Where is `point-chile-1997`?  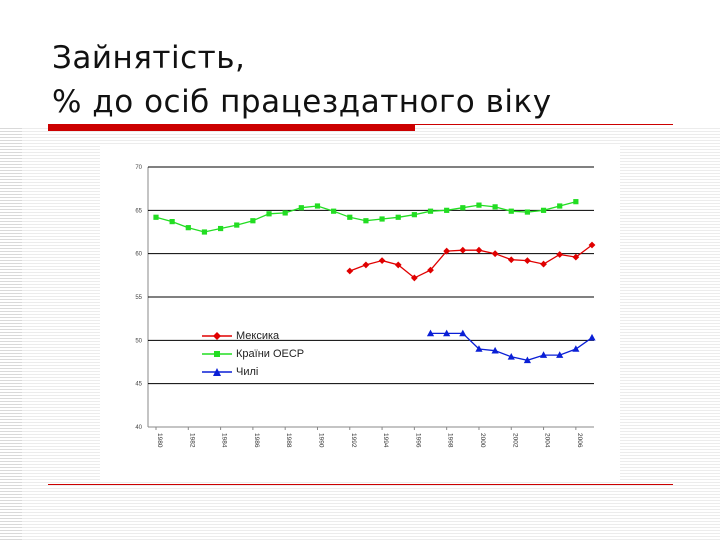 point-chile-1997 is located at coordinates (430, 333).